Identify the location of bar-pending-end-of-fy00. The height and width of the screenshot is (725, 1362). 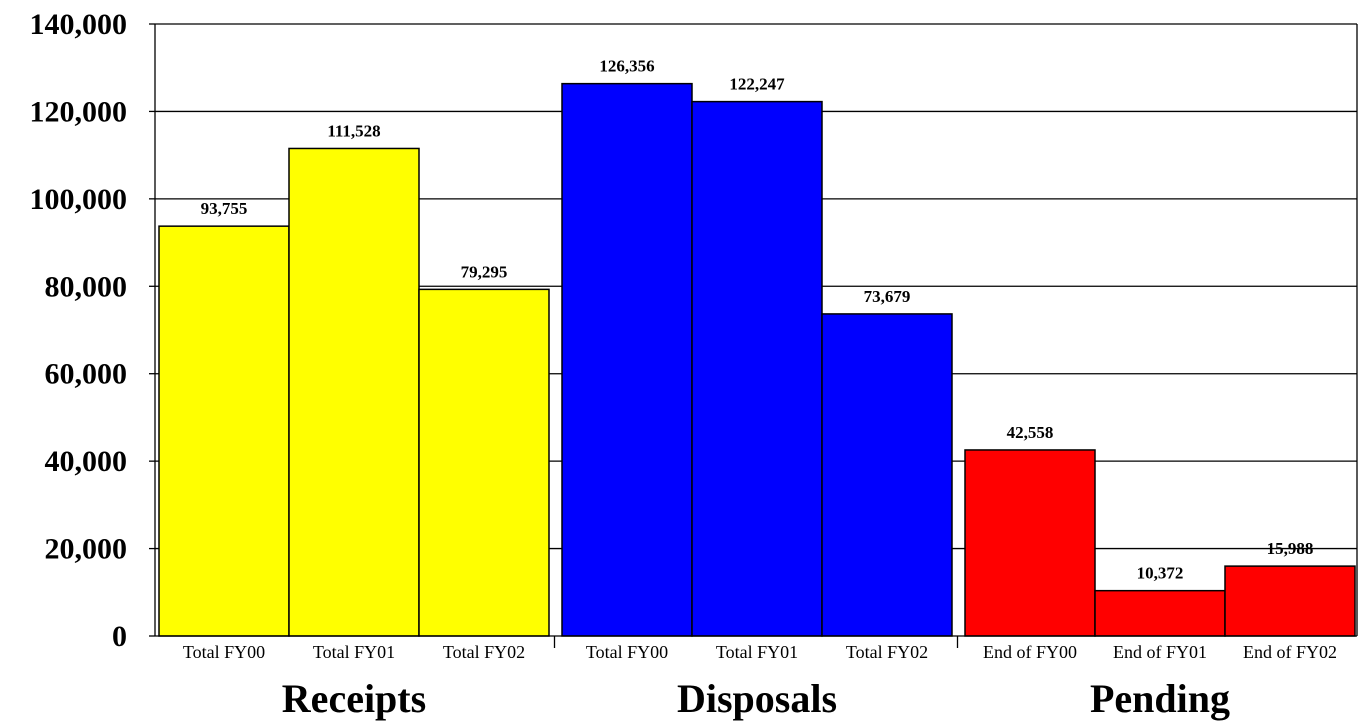
(1030, 543).